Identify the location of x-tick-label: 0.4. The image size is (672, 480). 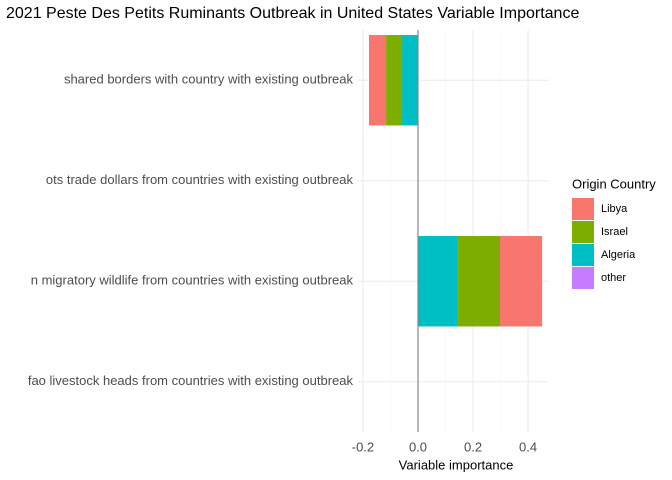
(528, 446).